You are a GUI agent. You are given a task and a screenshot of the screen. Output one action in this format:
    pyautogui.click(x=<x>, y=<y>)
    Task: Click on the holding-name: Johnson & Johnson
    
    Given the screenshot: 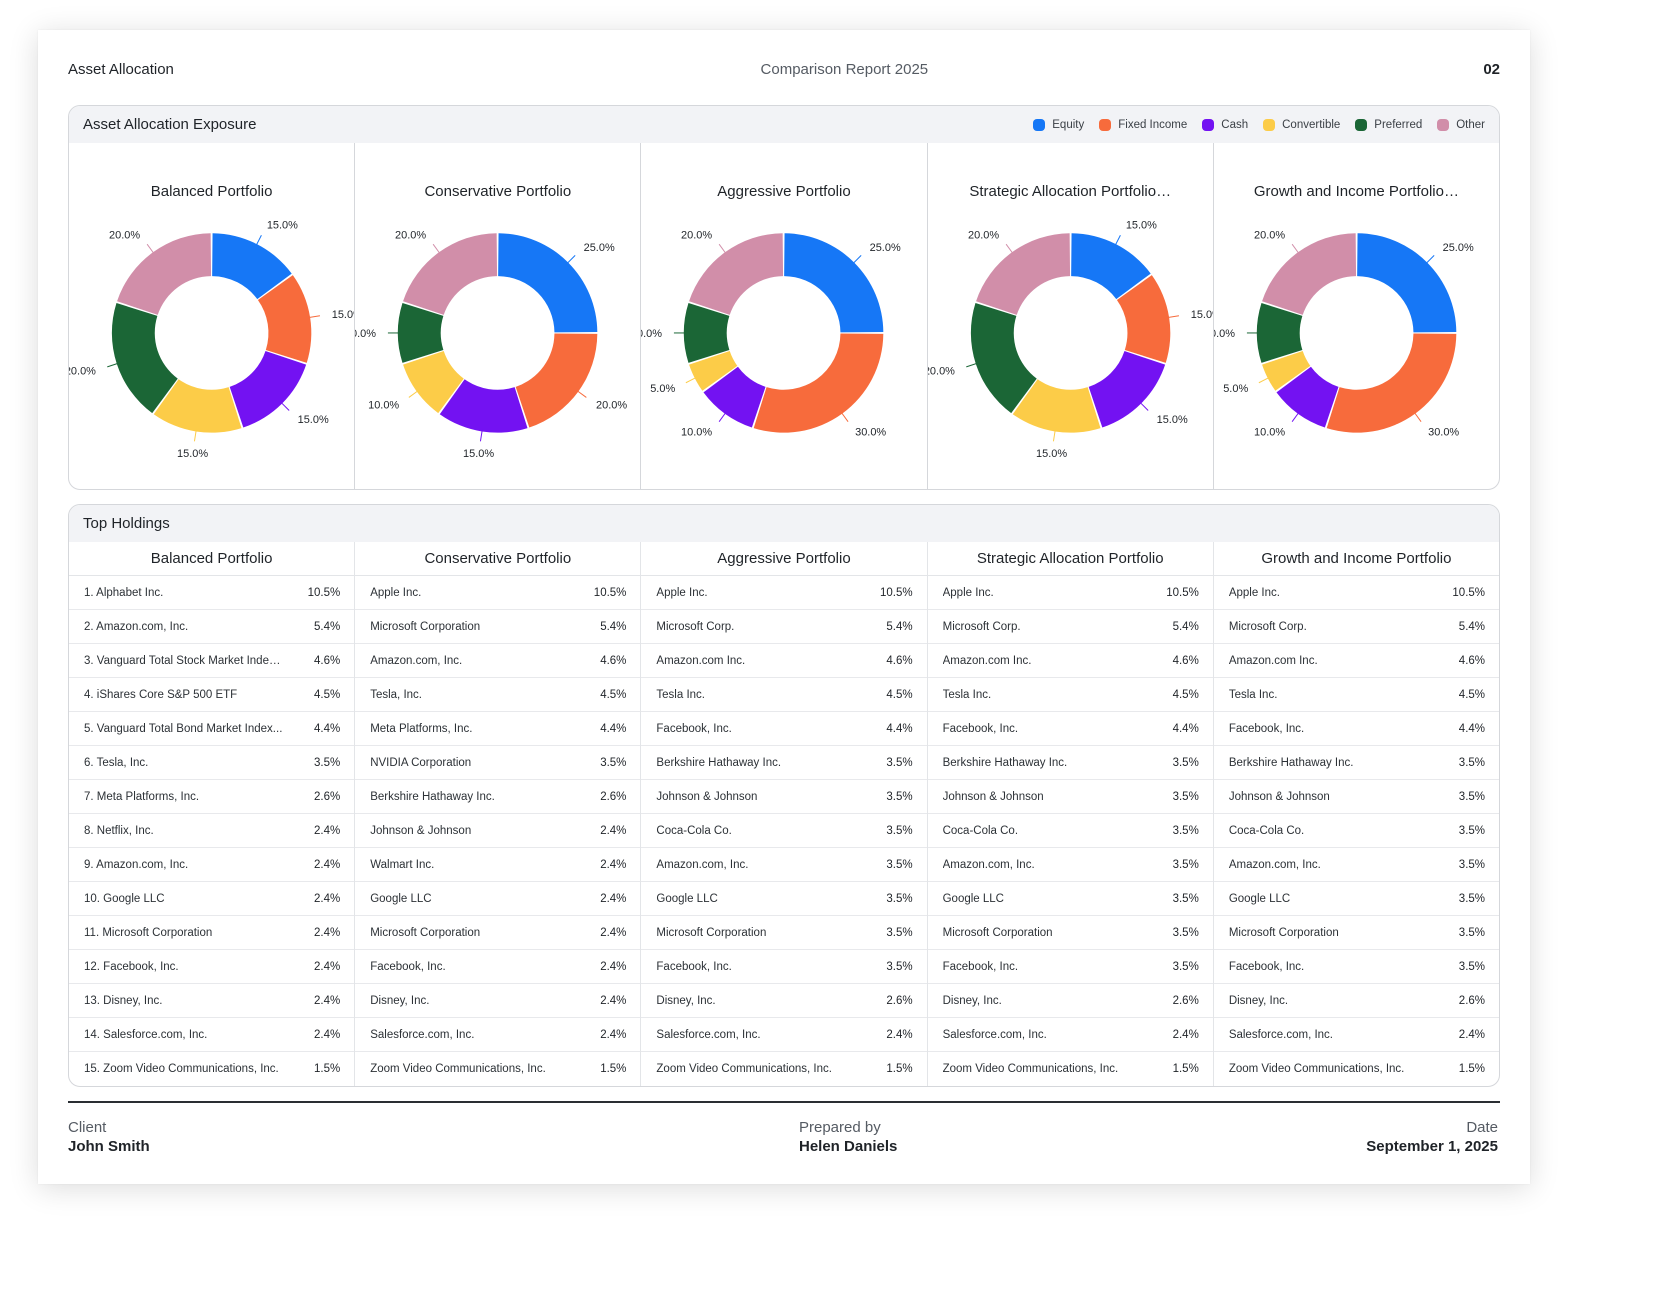 What is the action you would take?
    pyautogui.click(x=707, y=796)
    